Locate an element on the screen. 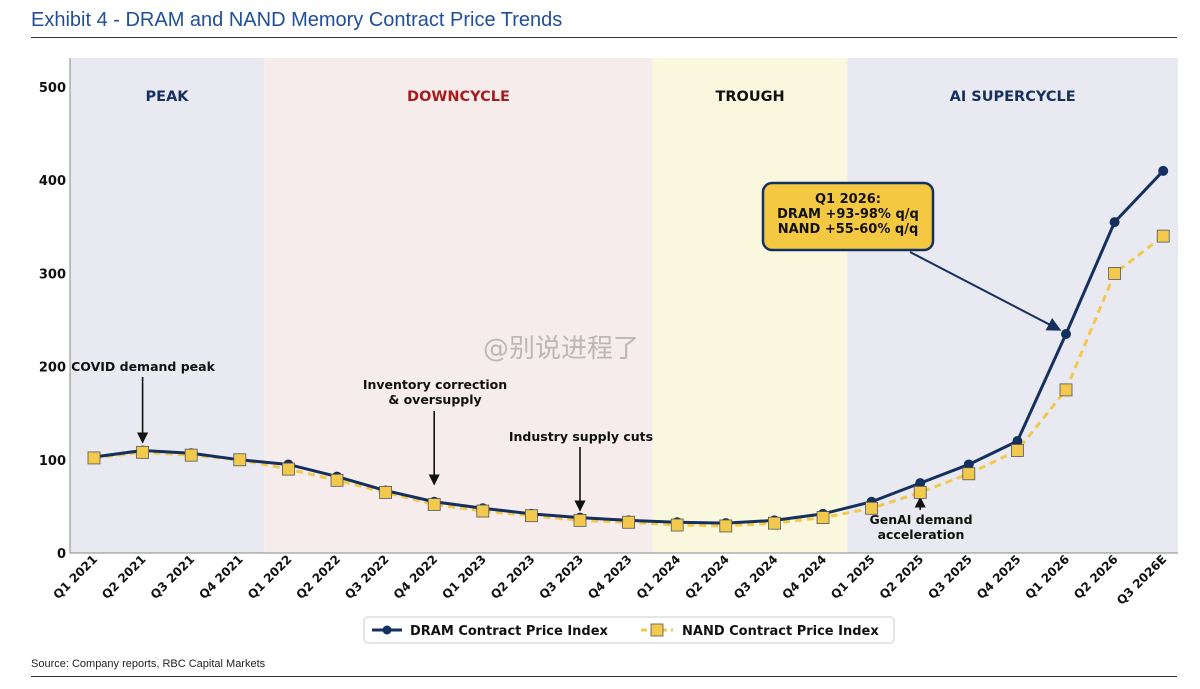  x-tick-label: Q2 2021 is located at coordinates (124, 577).